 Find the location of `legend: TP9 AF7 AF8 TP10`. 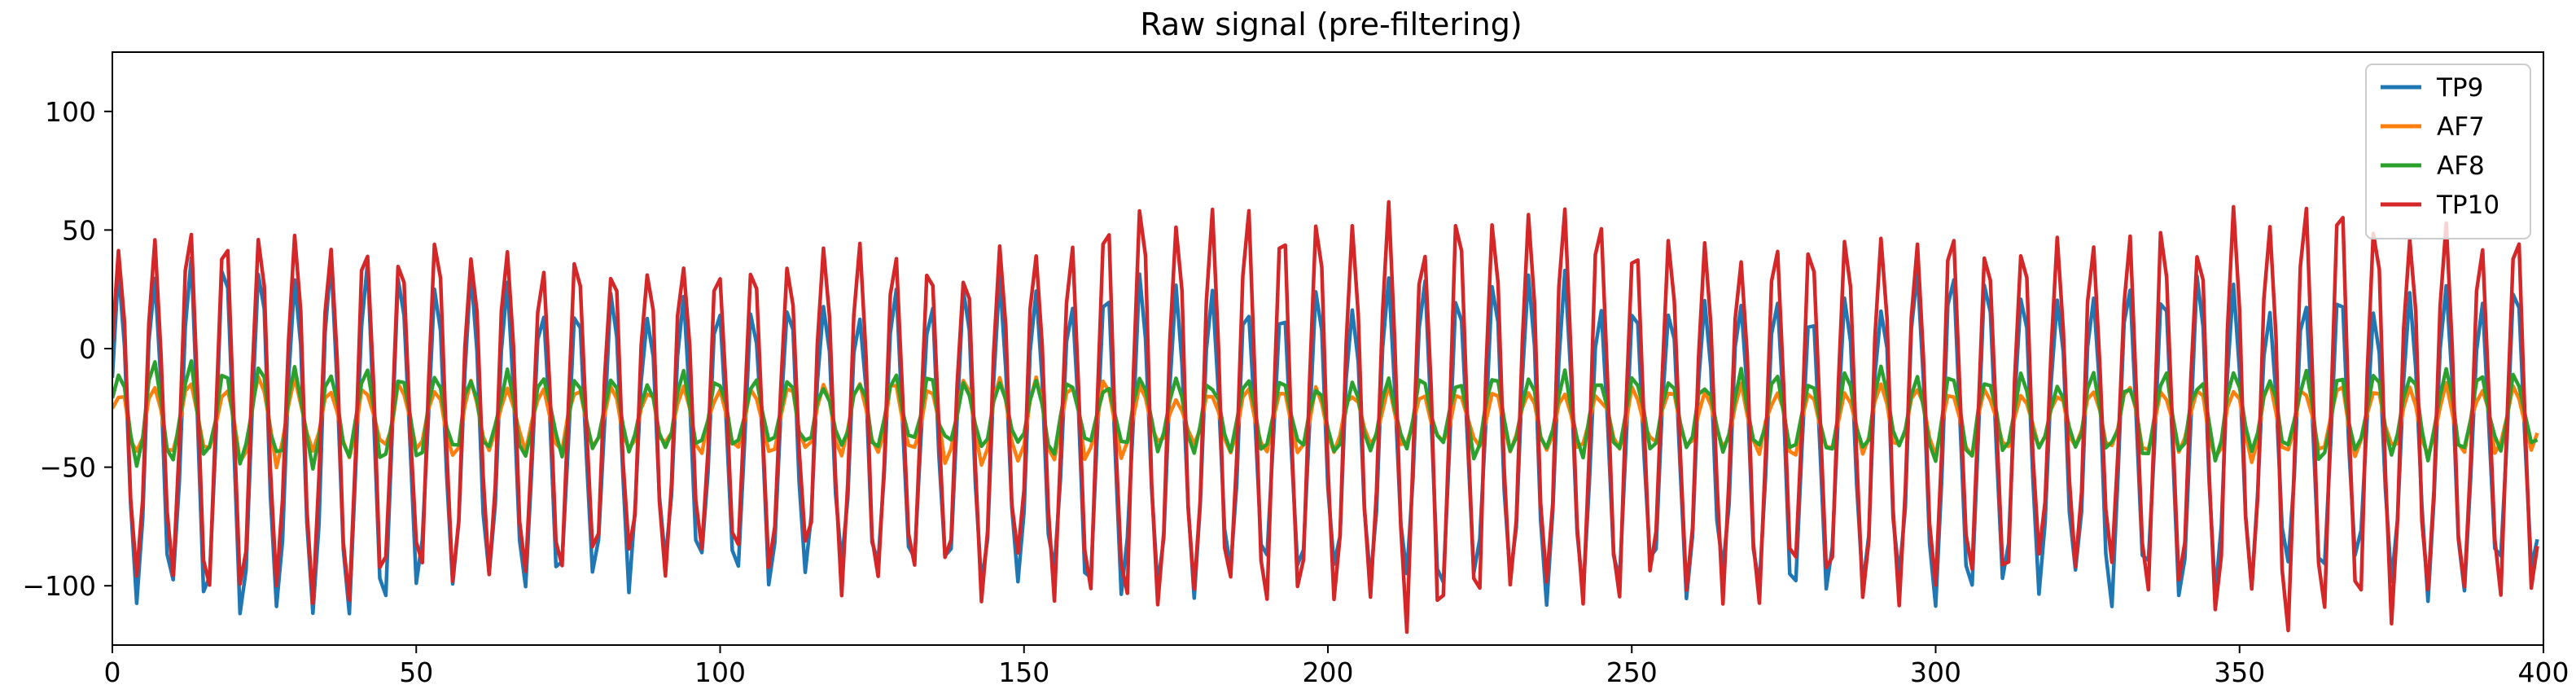

legend: TP9 AF7 AF8 TP10 is located at coordinates (2448, 151).